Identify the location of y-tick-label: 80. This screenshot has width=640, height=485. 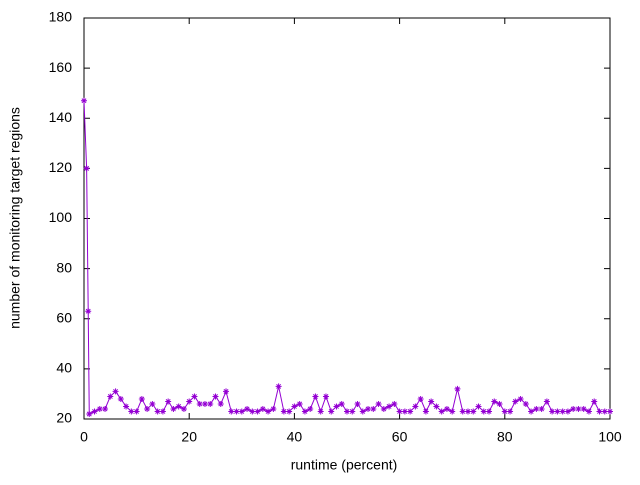
(64, 267).